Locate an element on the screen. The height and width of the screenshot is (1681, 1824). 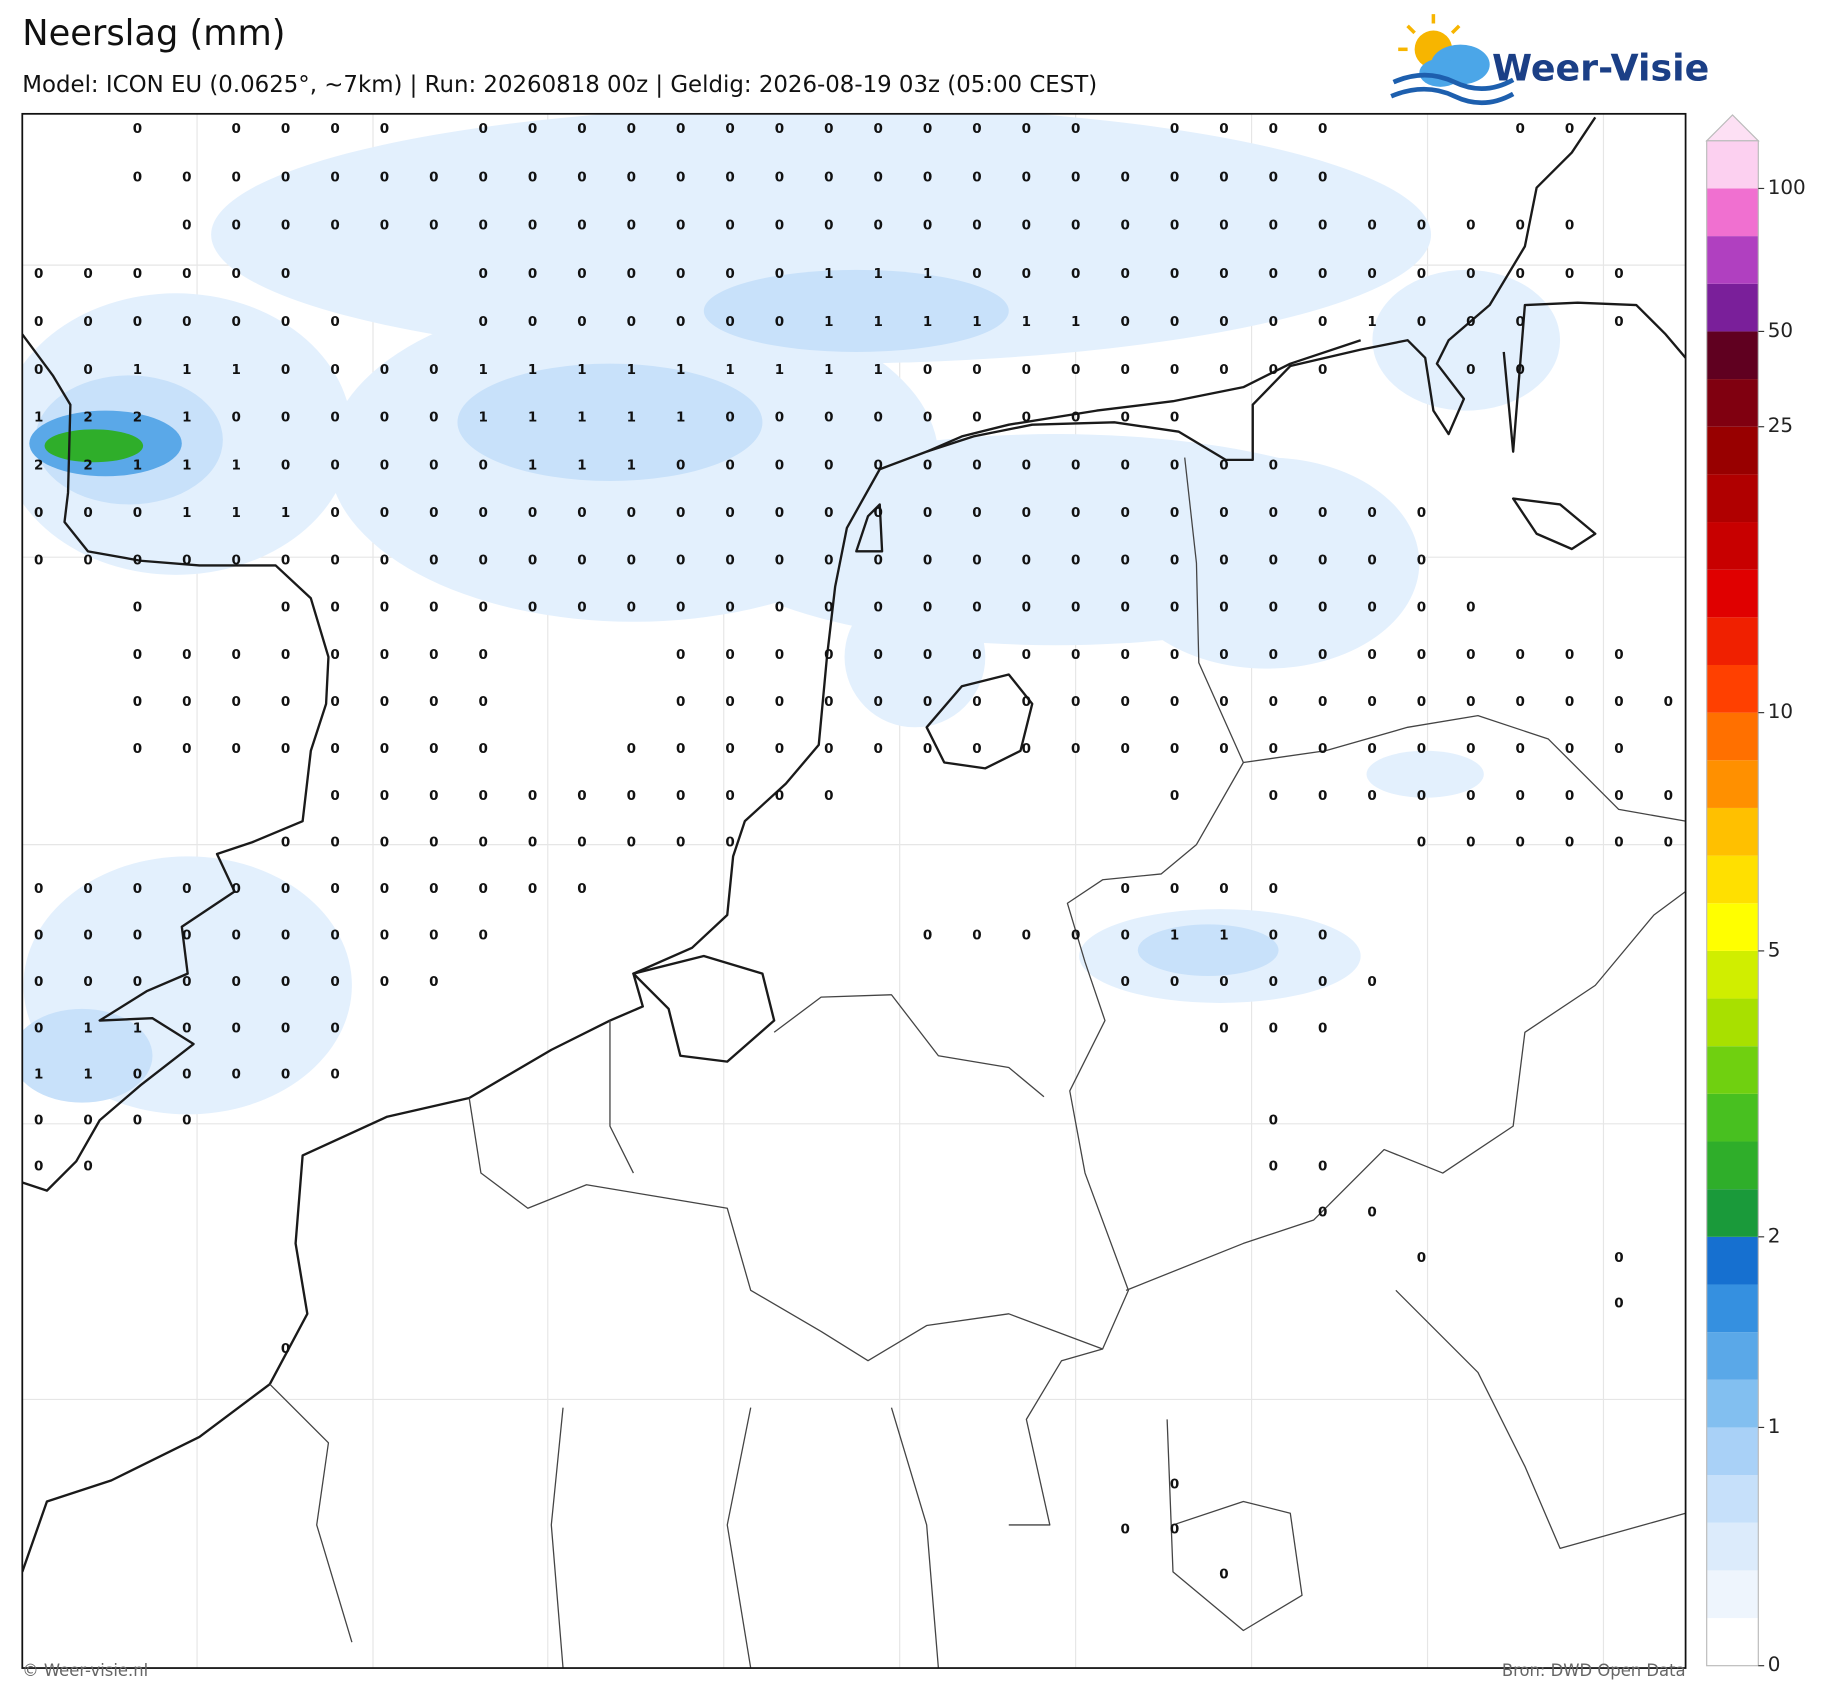
footer-right: Bron: DWD Open Data is located at coordinates (1594, 1670).